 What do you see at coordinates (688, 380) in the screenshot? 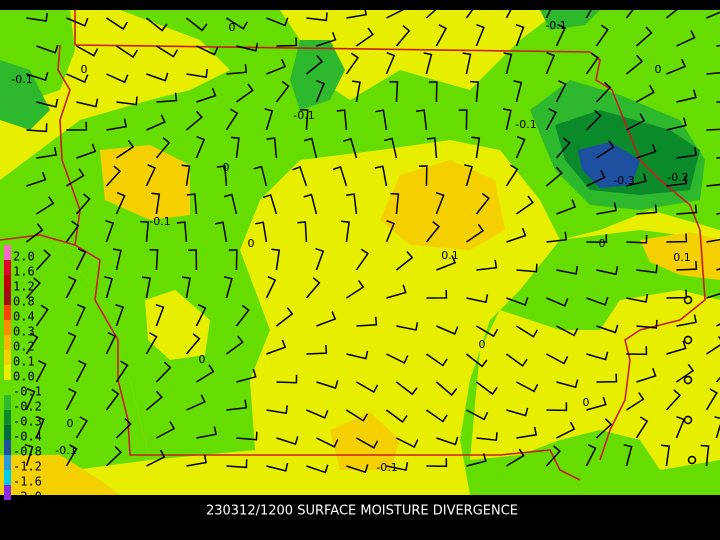
I see `calm-marker` at bounding box center [688, 380].